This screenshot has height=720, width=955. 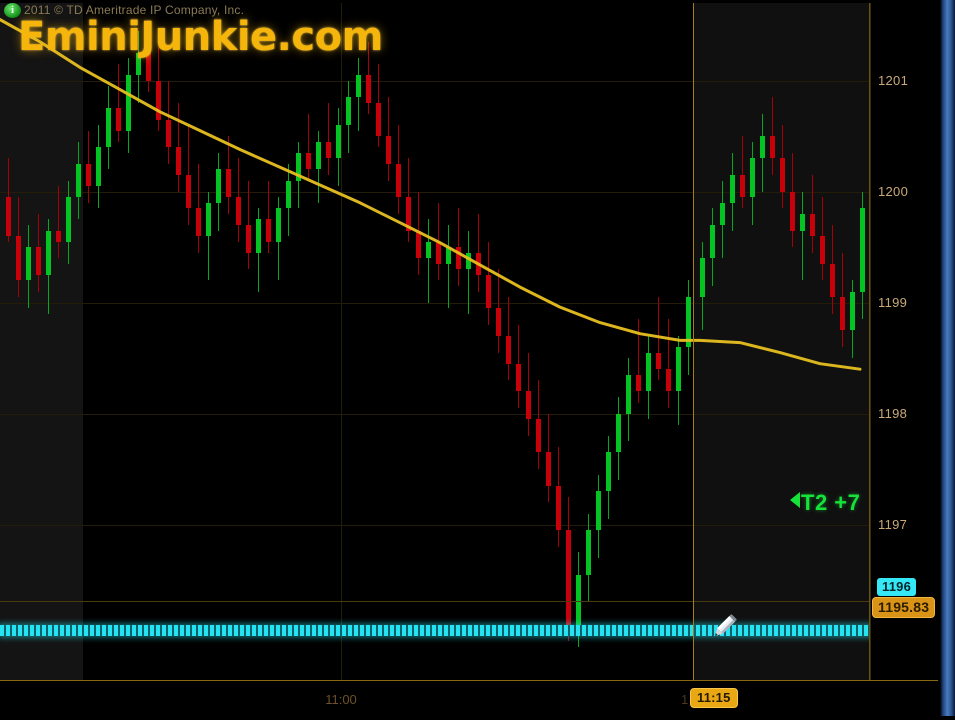 What do you see at coordinates (795, 500) in the screenshot?
I see `left-arrow-icon` at bounding box center [795, 500].